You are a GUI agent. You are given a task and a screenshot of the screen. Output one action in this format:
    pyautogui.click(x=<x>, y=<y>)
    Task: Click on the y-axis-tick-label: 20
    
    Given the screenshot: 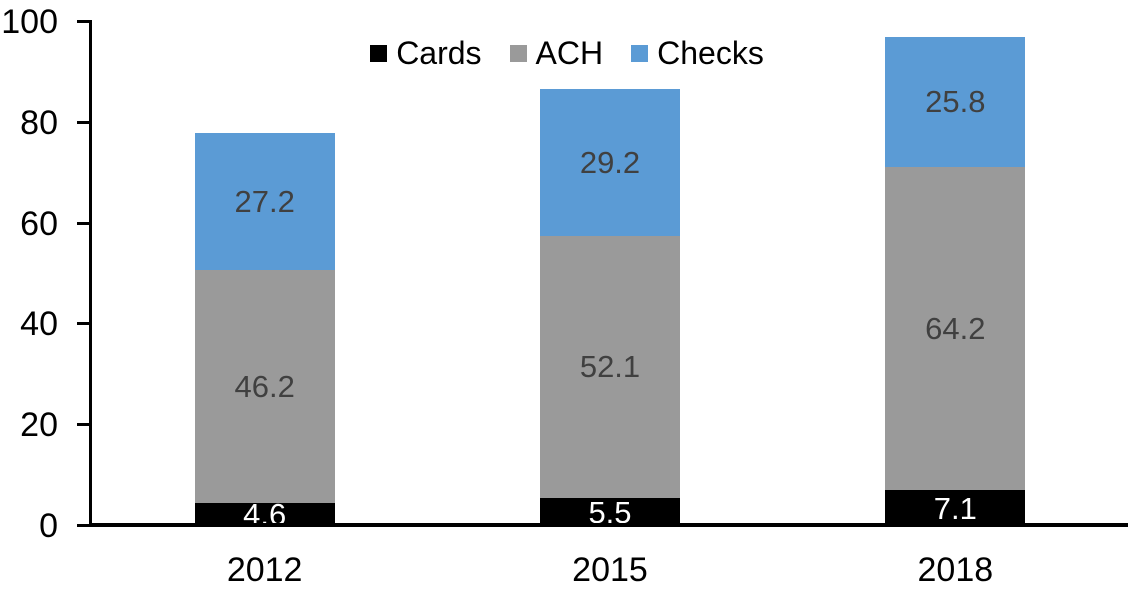 What is the action you would take?
    pyautogui.click(x=39, y=425)
    